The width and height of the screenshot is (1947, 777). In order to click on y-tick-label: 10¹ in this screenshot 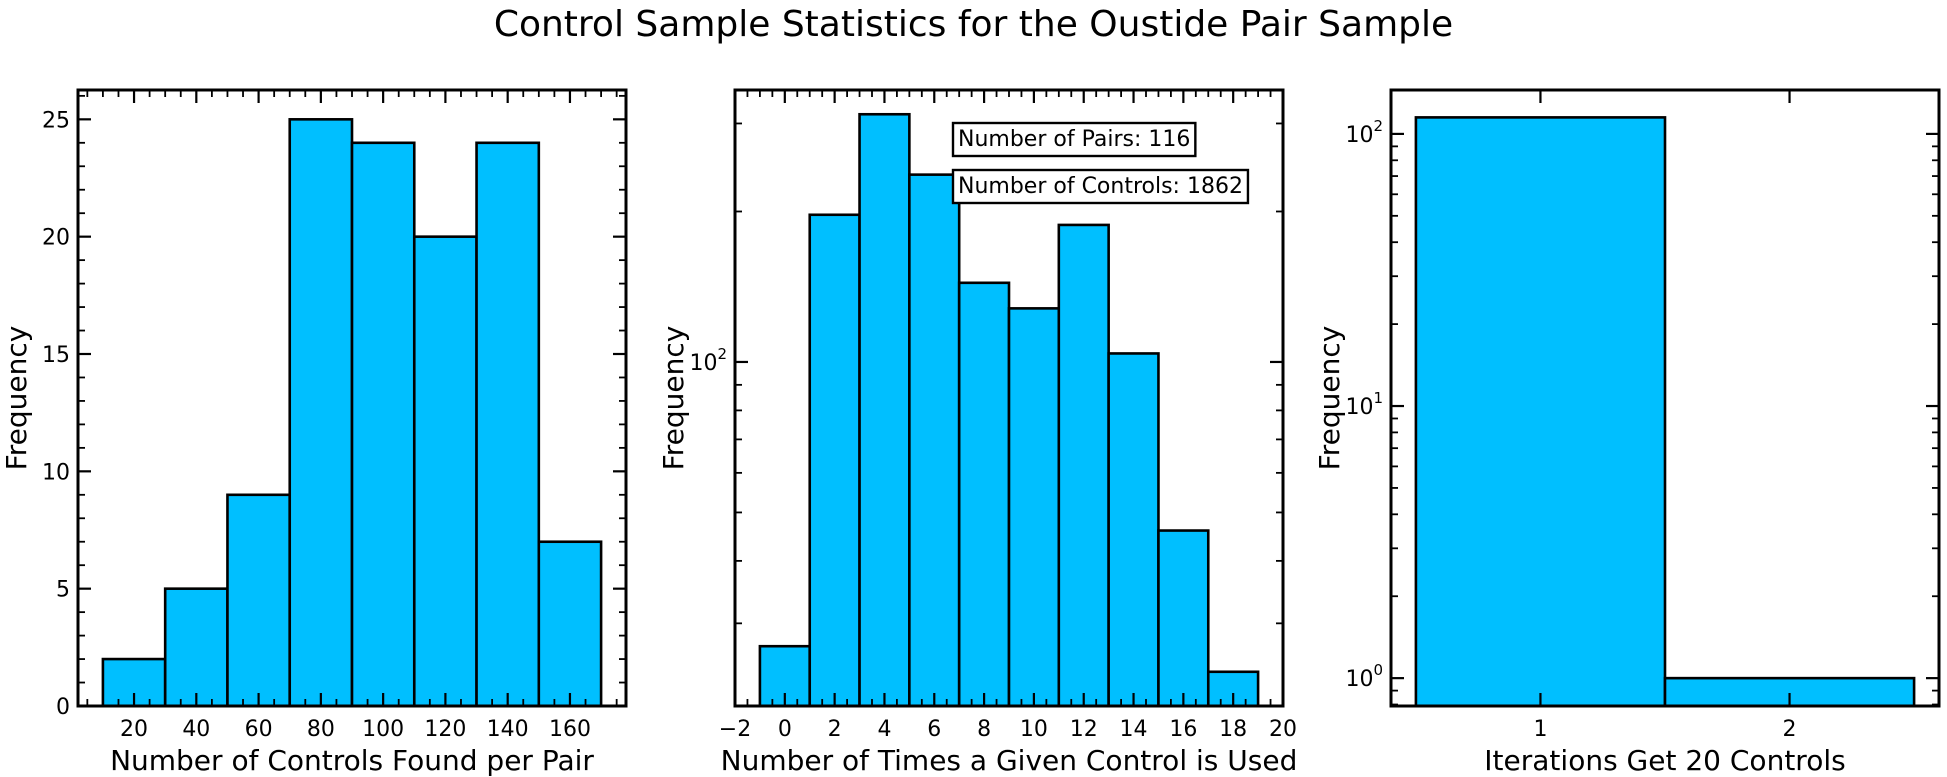, I will do `click(1364, 404)`.